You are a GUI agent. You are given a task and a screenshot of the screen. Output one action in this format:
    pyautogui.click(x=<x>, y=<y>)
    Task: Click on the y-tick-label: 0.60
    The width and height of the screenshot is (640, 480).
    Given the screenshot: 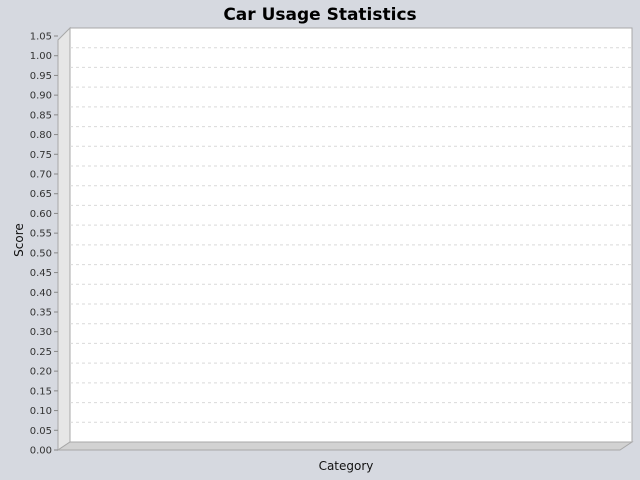 What is the action you would take?
    pyautogui.click(x=41, y=214)
    